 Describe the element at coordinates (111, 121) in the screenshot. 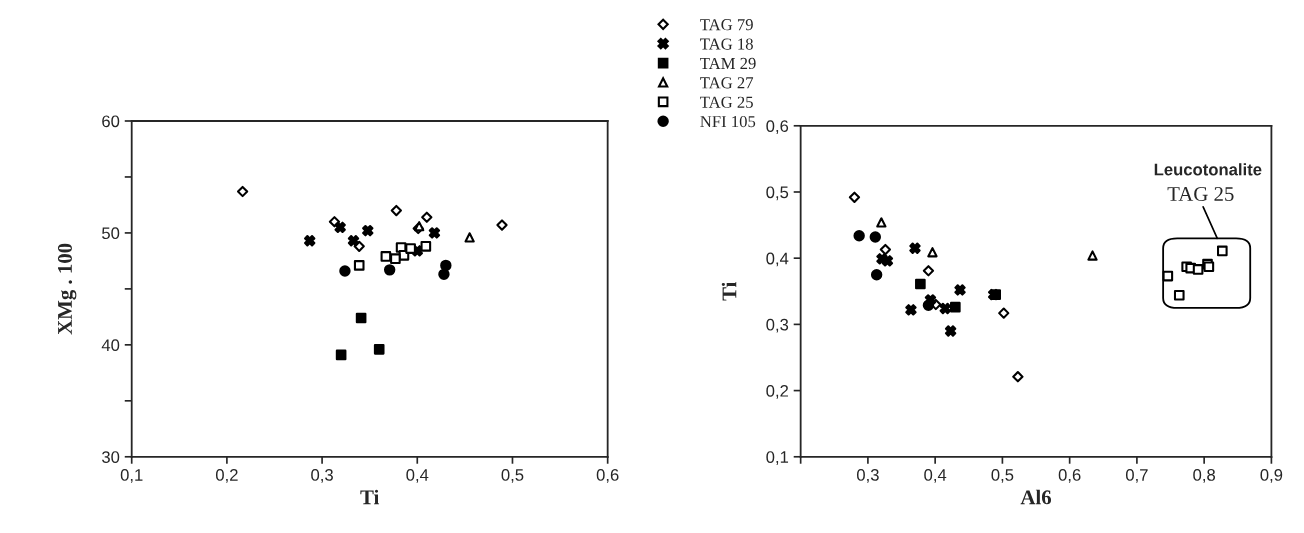

I see `y-tick-label: 60` at that location.